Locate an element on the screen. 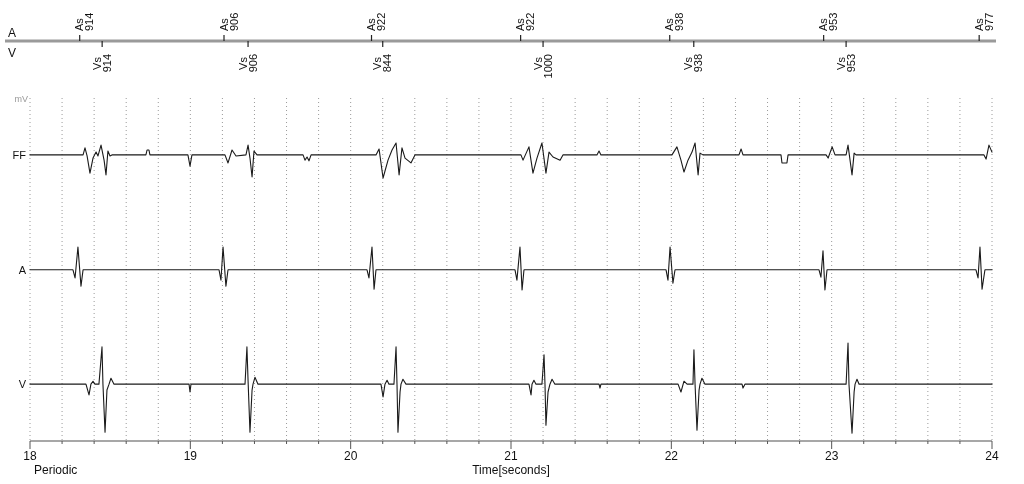  x-tick-label: 20 is located at coordinates (350, 456).